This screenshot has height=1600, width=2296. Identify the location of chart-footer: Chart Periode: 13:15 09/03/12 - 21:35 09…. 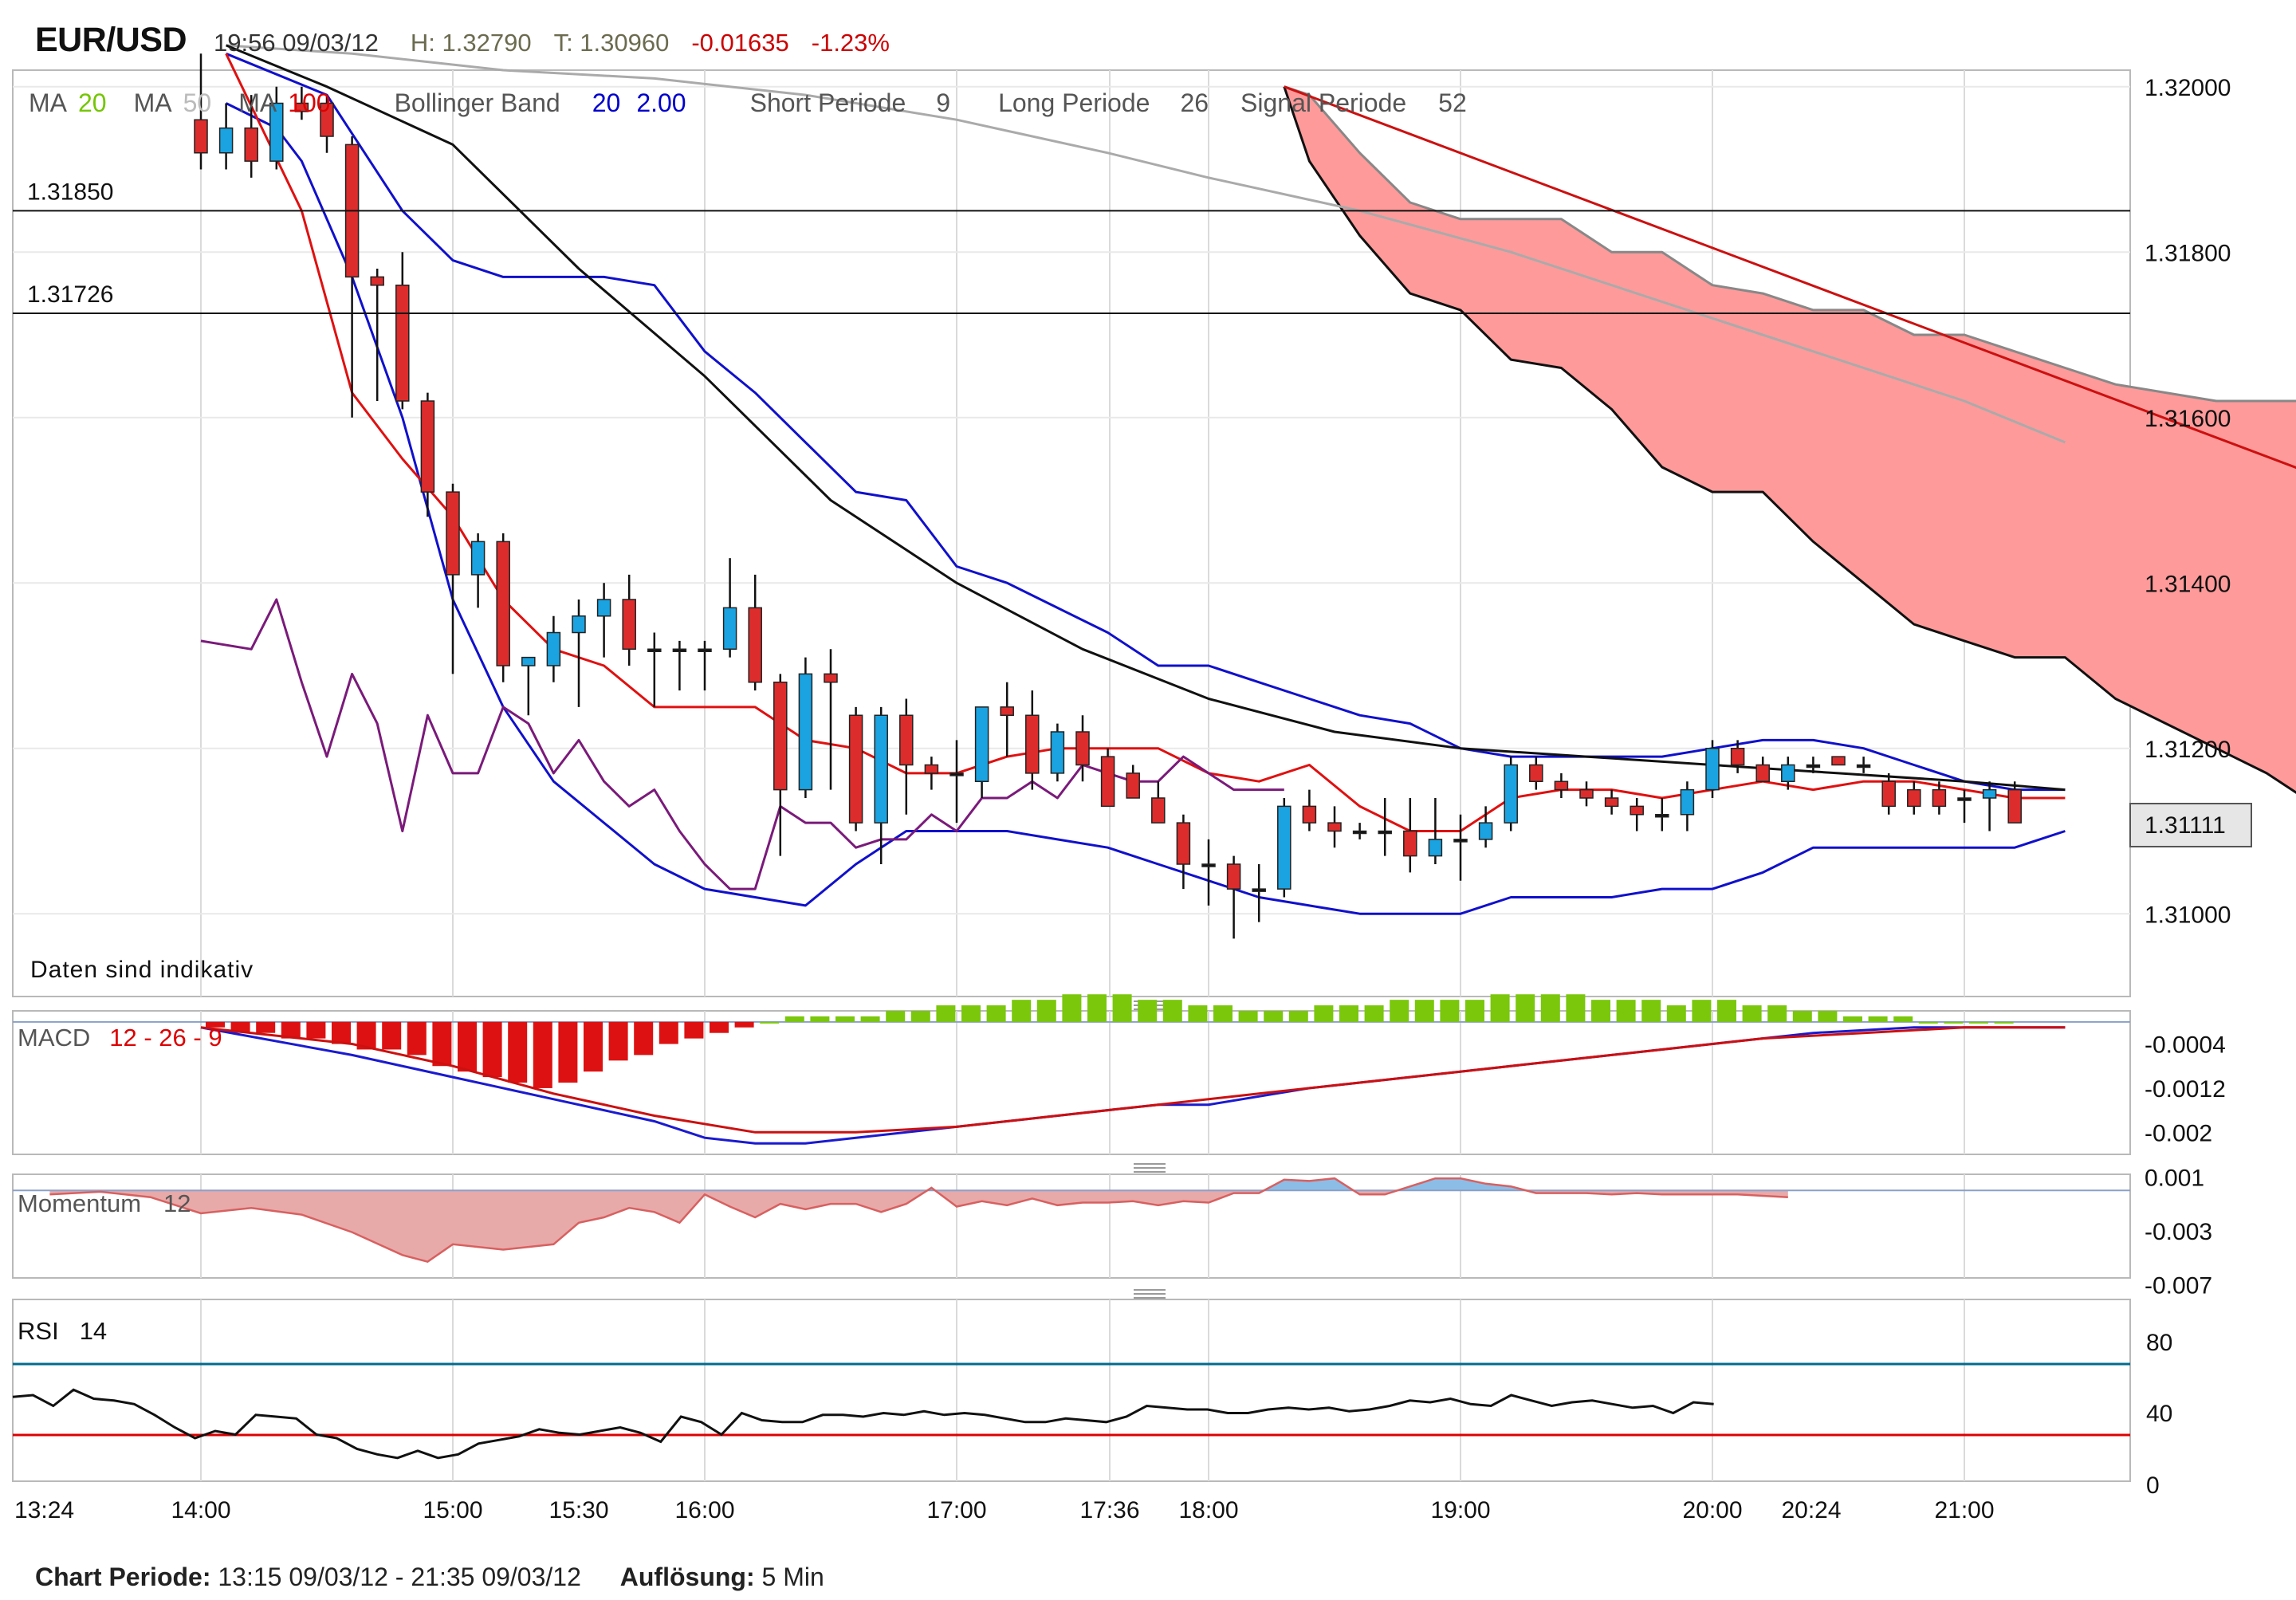
(429, 1577).